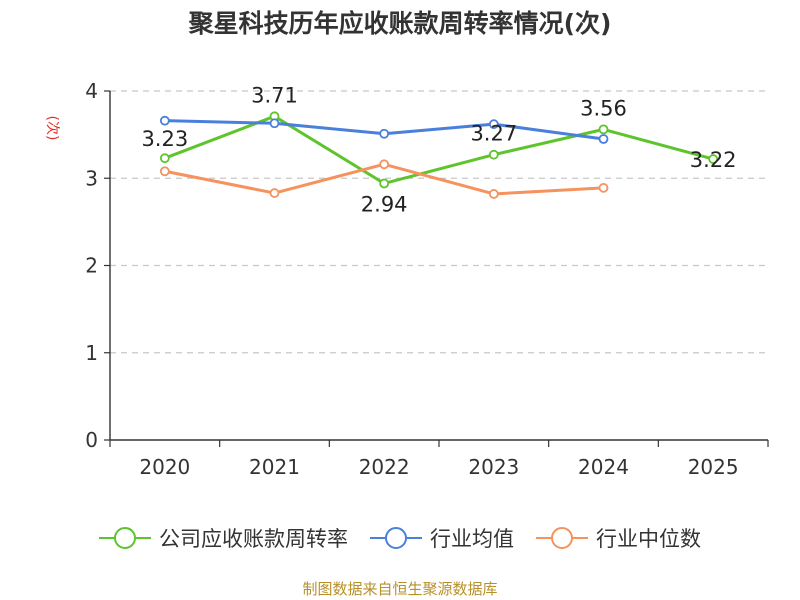  What do you see at coordinates (648, 539) in the screenshot?
I see `legend-label: 行业中位数` at bounding box center [648, 539].